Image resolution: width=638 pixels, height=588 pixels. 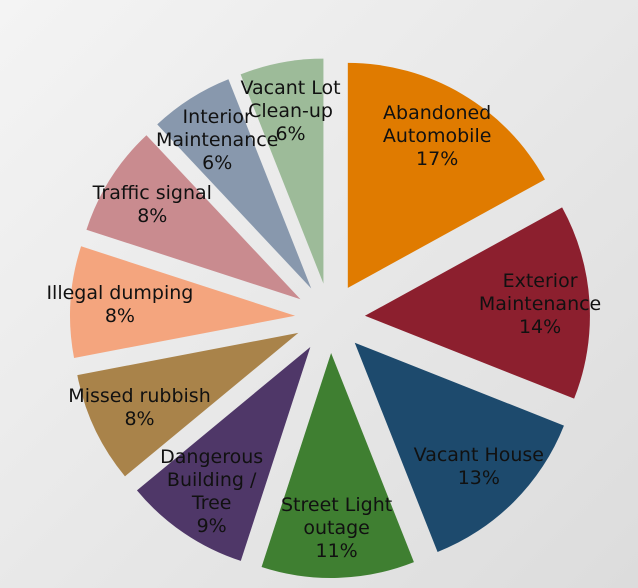 What do you see at coordinates (478, 477) in the screenshot?
I see `value-label: 13%` at bounding box center [478, 477].